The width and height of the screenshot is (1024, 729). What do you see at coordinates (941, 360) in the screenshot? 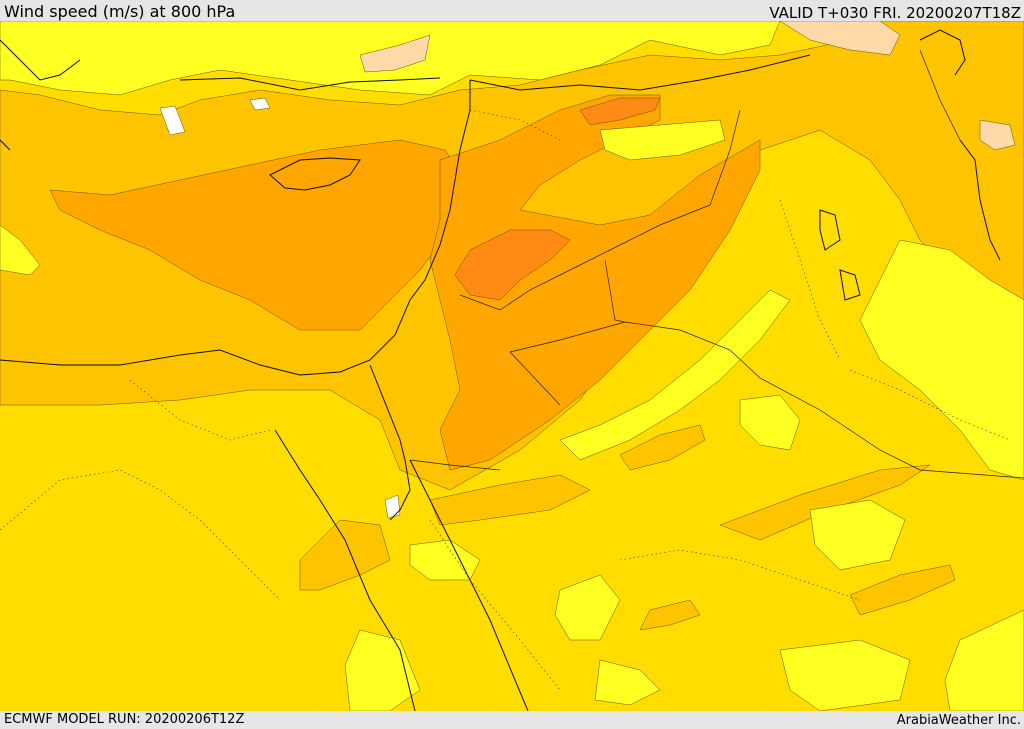
I see `field-light-east` at bounding box center [941, 360].